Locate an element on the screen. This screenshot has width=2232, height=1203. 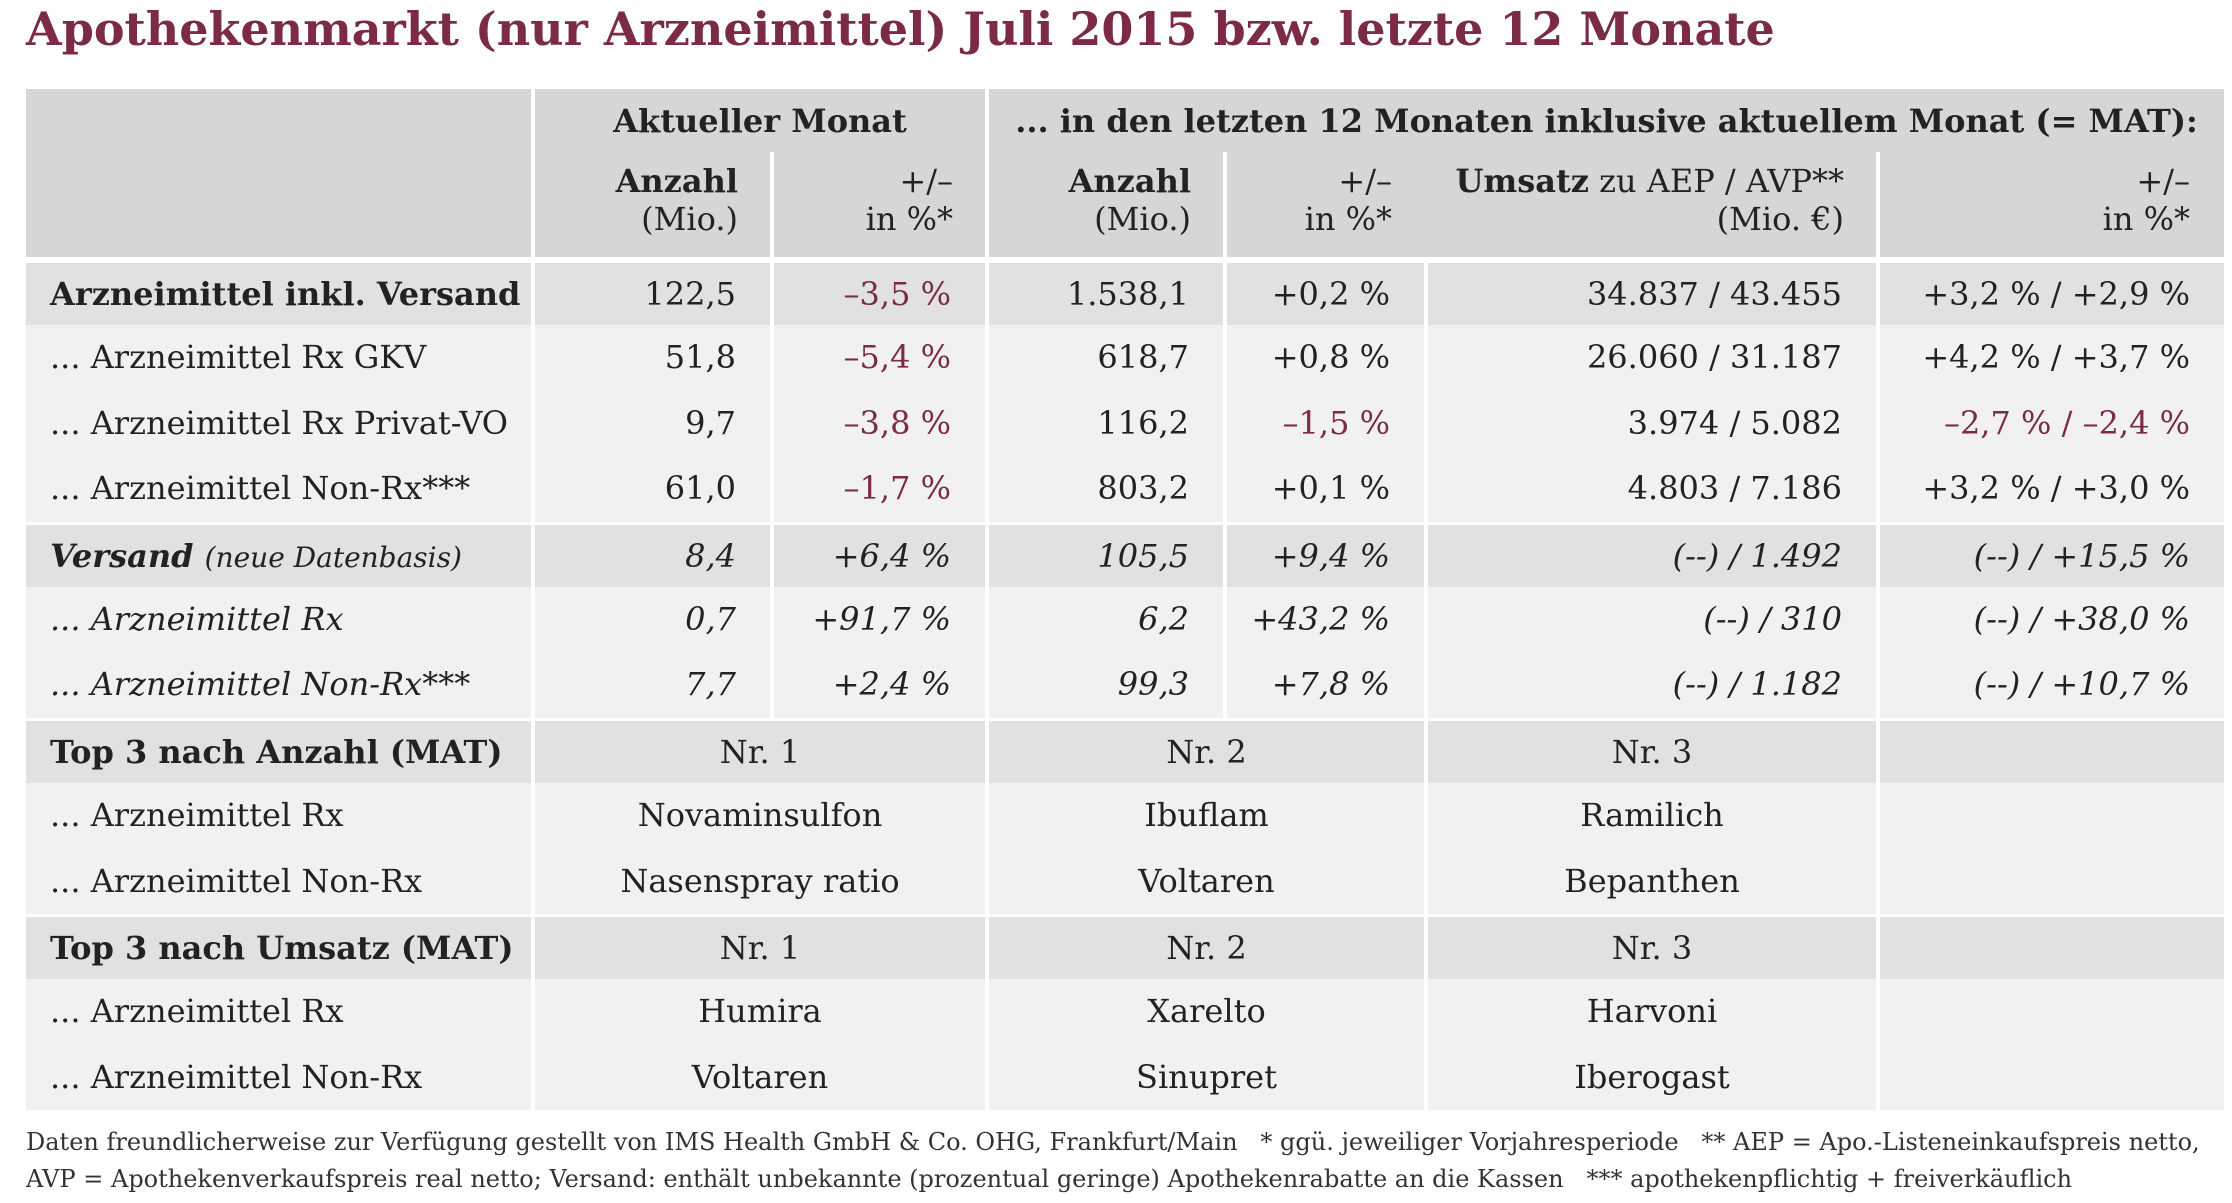
cell: 618,7 is located at coordinates (1106, 358).